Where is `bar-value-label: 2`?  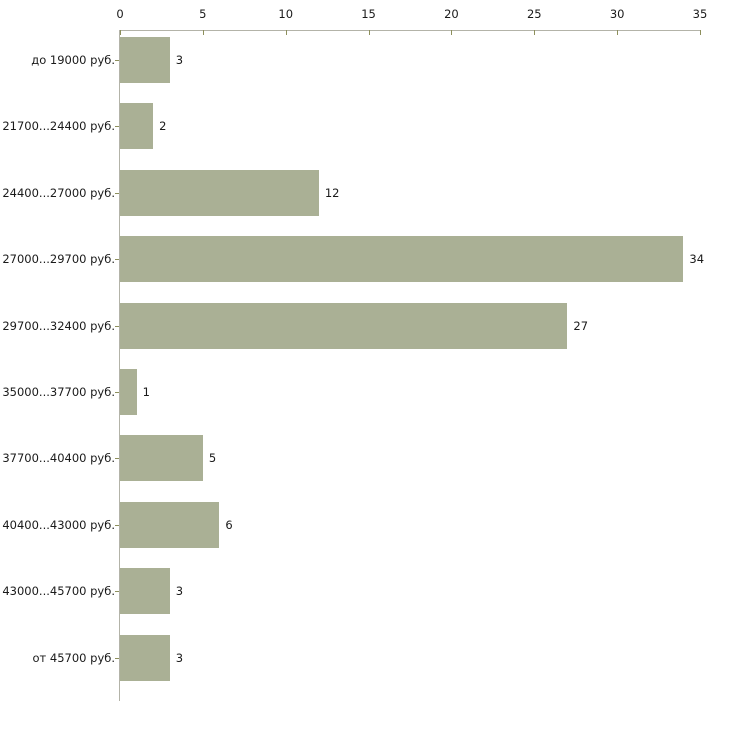 bar-value-label: 2 is located at coordinates (163, 126).